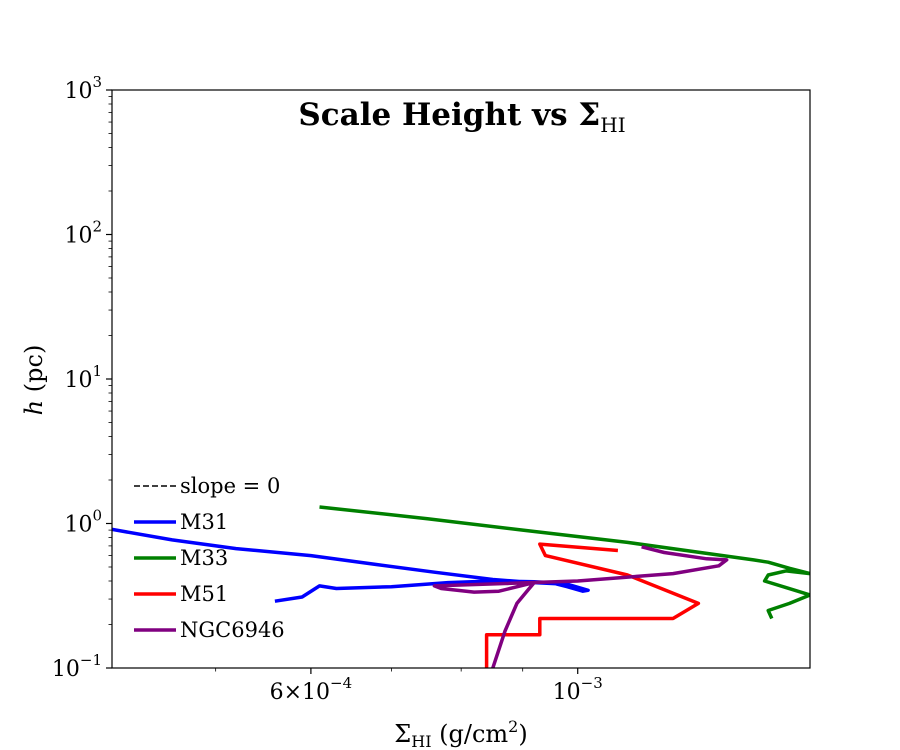 This screenshot has width=900, height=750. What do you see at coordinates (578, 689) in the screenshot?
I see `x-tick-label: 10−3` at bounding box center [578, 689].